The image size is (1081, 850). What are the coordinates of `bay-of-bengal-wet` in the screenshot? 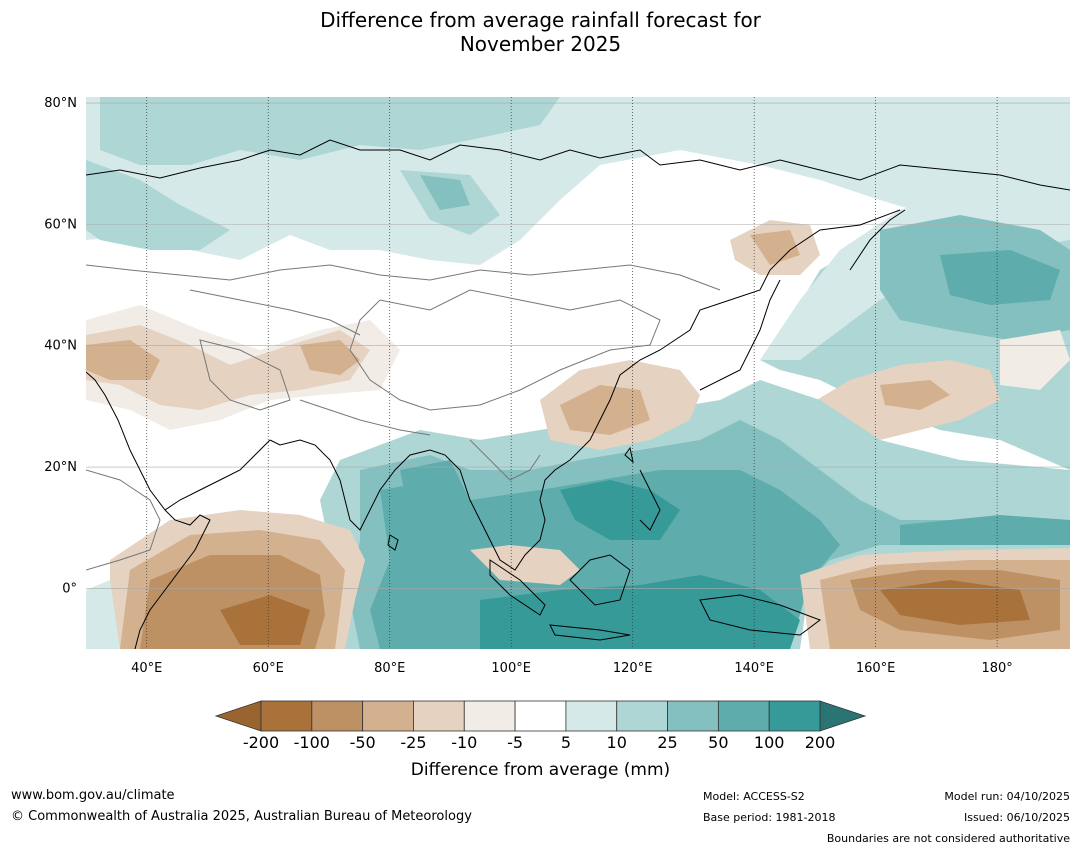 It's located at (435, 495).